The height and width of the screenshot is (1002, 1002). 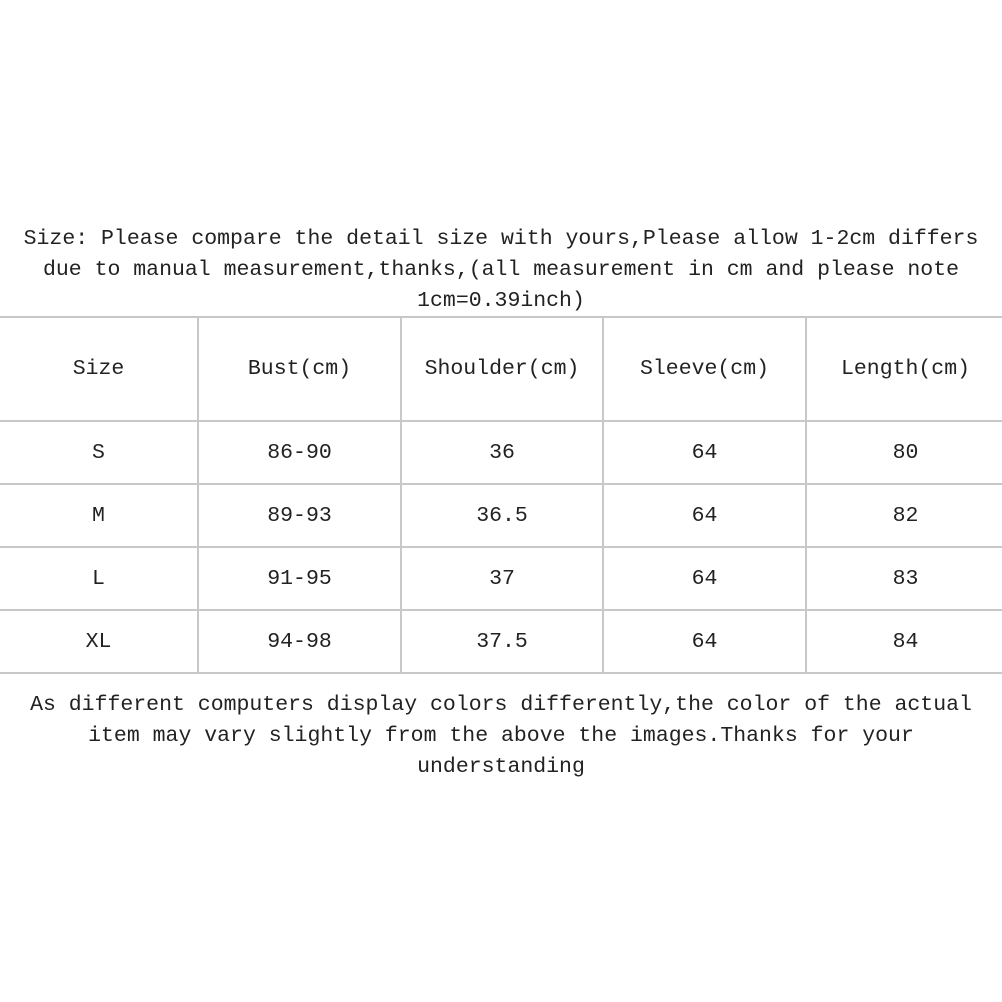 What do you see at coordinates (903, 578) in the screenshot?
I see `cell-length: 83` at bounding box center [903, 578].